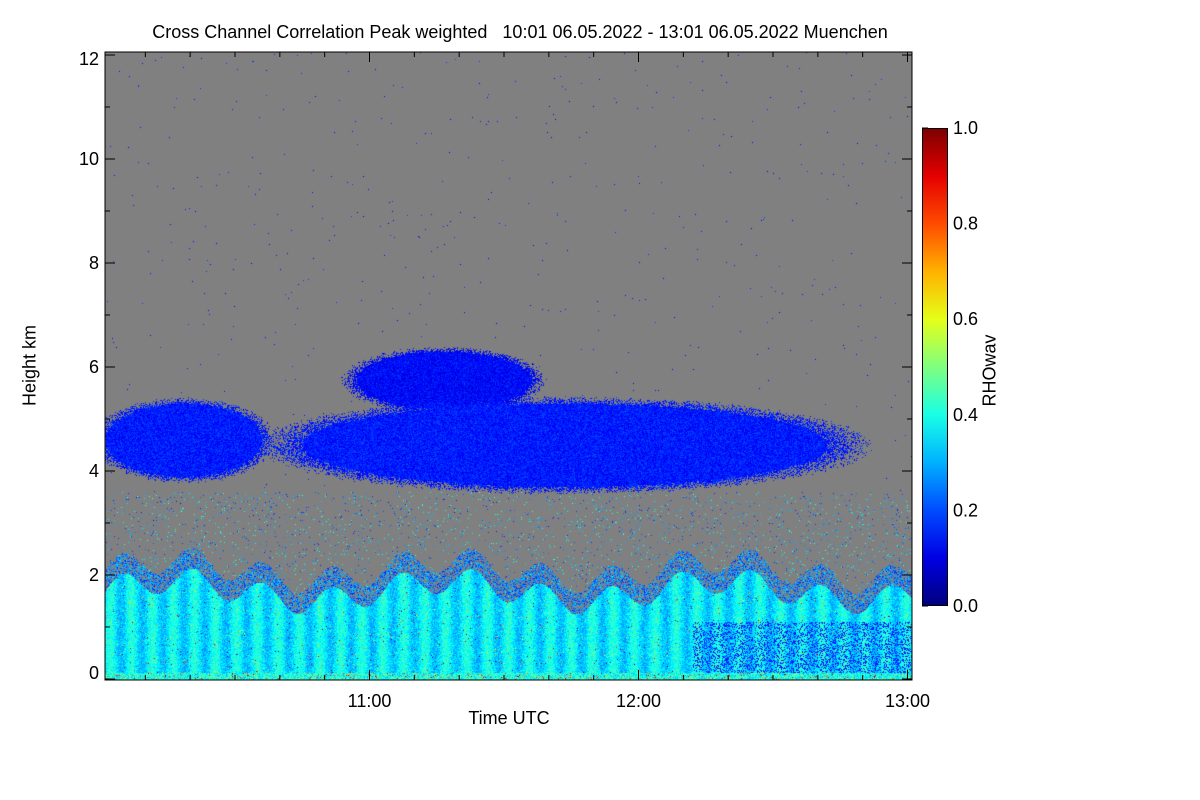 The image size is (1200, 800). Describe the element at coordinates (965, 128) in the screenshot. I see `colorbar-tick-label: 1.0` at that location.